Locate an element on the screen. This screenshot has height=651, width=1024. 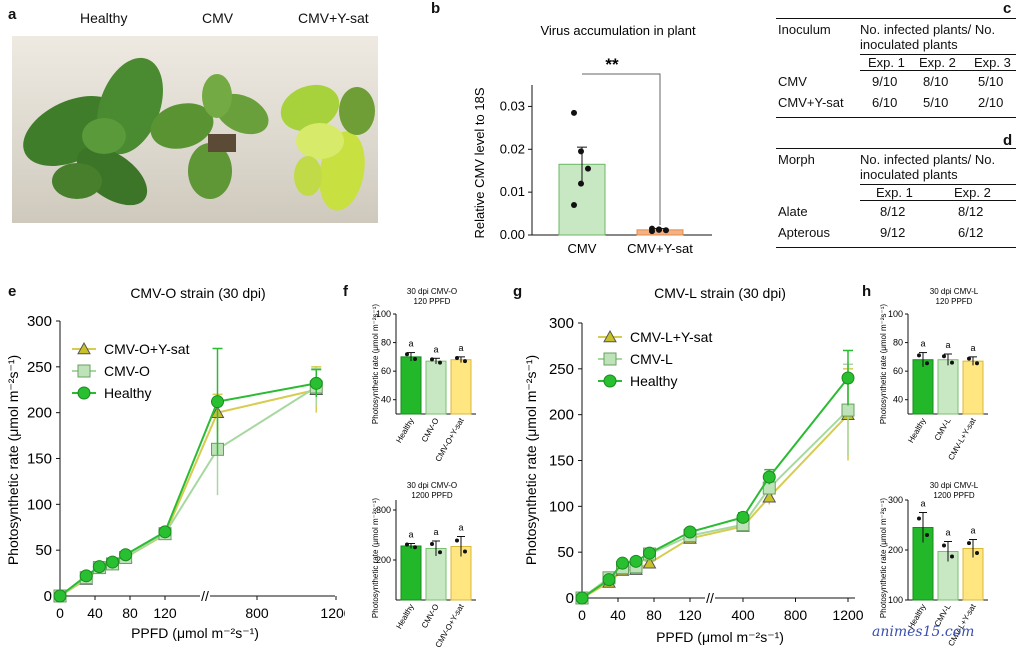
chart-g-xtick-label: 1200 is located at coordinates (847, 615).